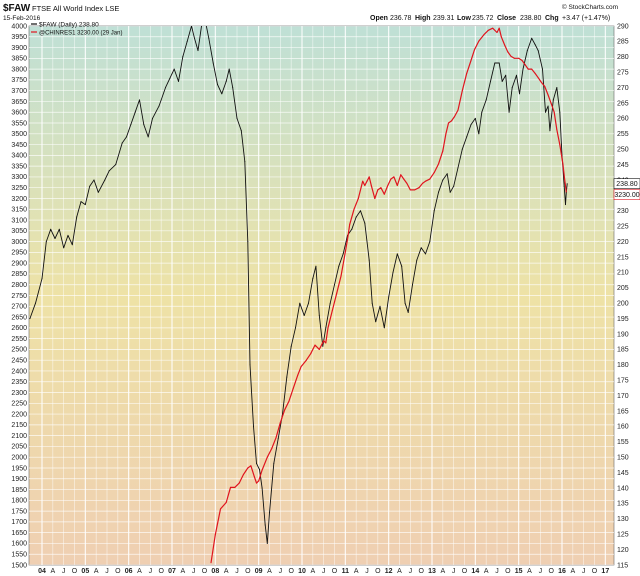 Image resolution: width=640 pixels, height=576 pixels. Describe the element at coordinates (623, 211) in the screenshot. I see `right-tick-label: 230` at that location.